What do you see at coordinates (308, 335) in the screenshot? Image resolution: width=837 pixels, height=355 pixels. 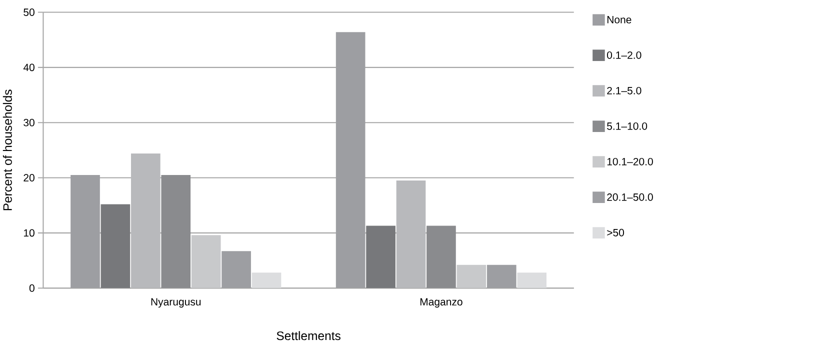 I see `x-axis-title: Settlements` at bounding box center [308, 335].